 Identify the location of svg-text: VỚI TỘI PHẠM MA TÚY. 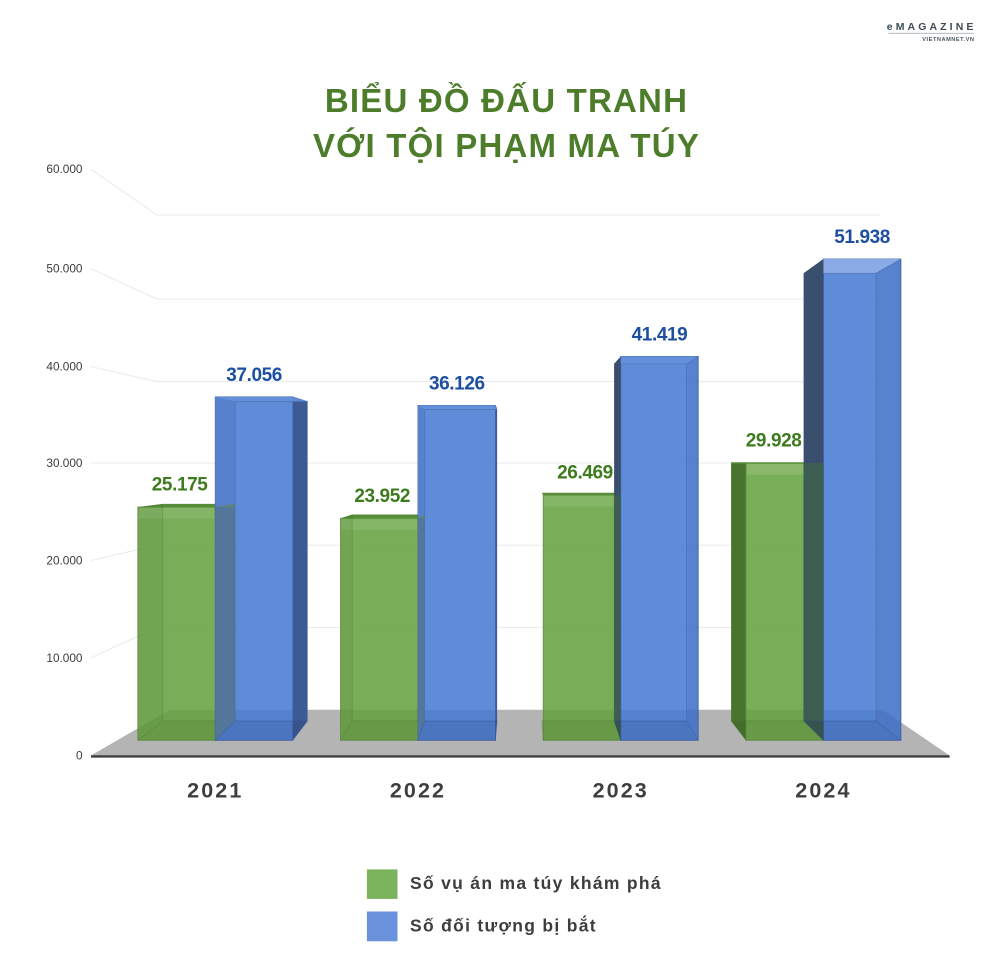
(506, 145).